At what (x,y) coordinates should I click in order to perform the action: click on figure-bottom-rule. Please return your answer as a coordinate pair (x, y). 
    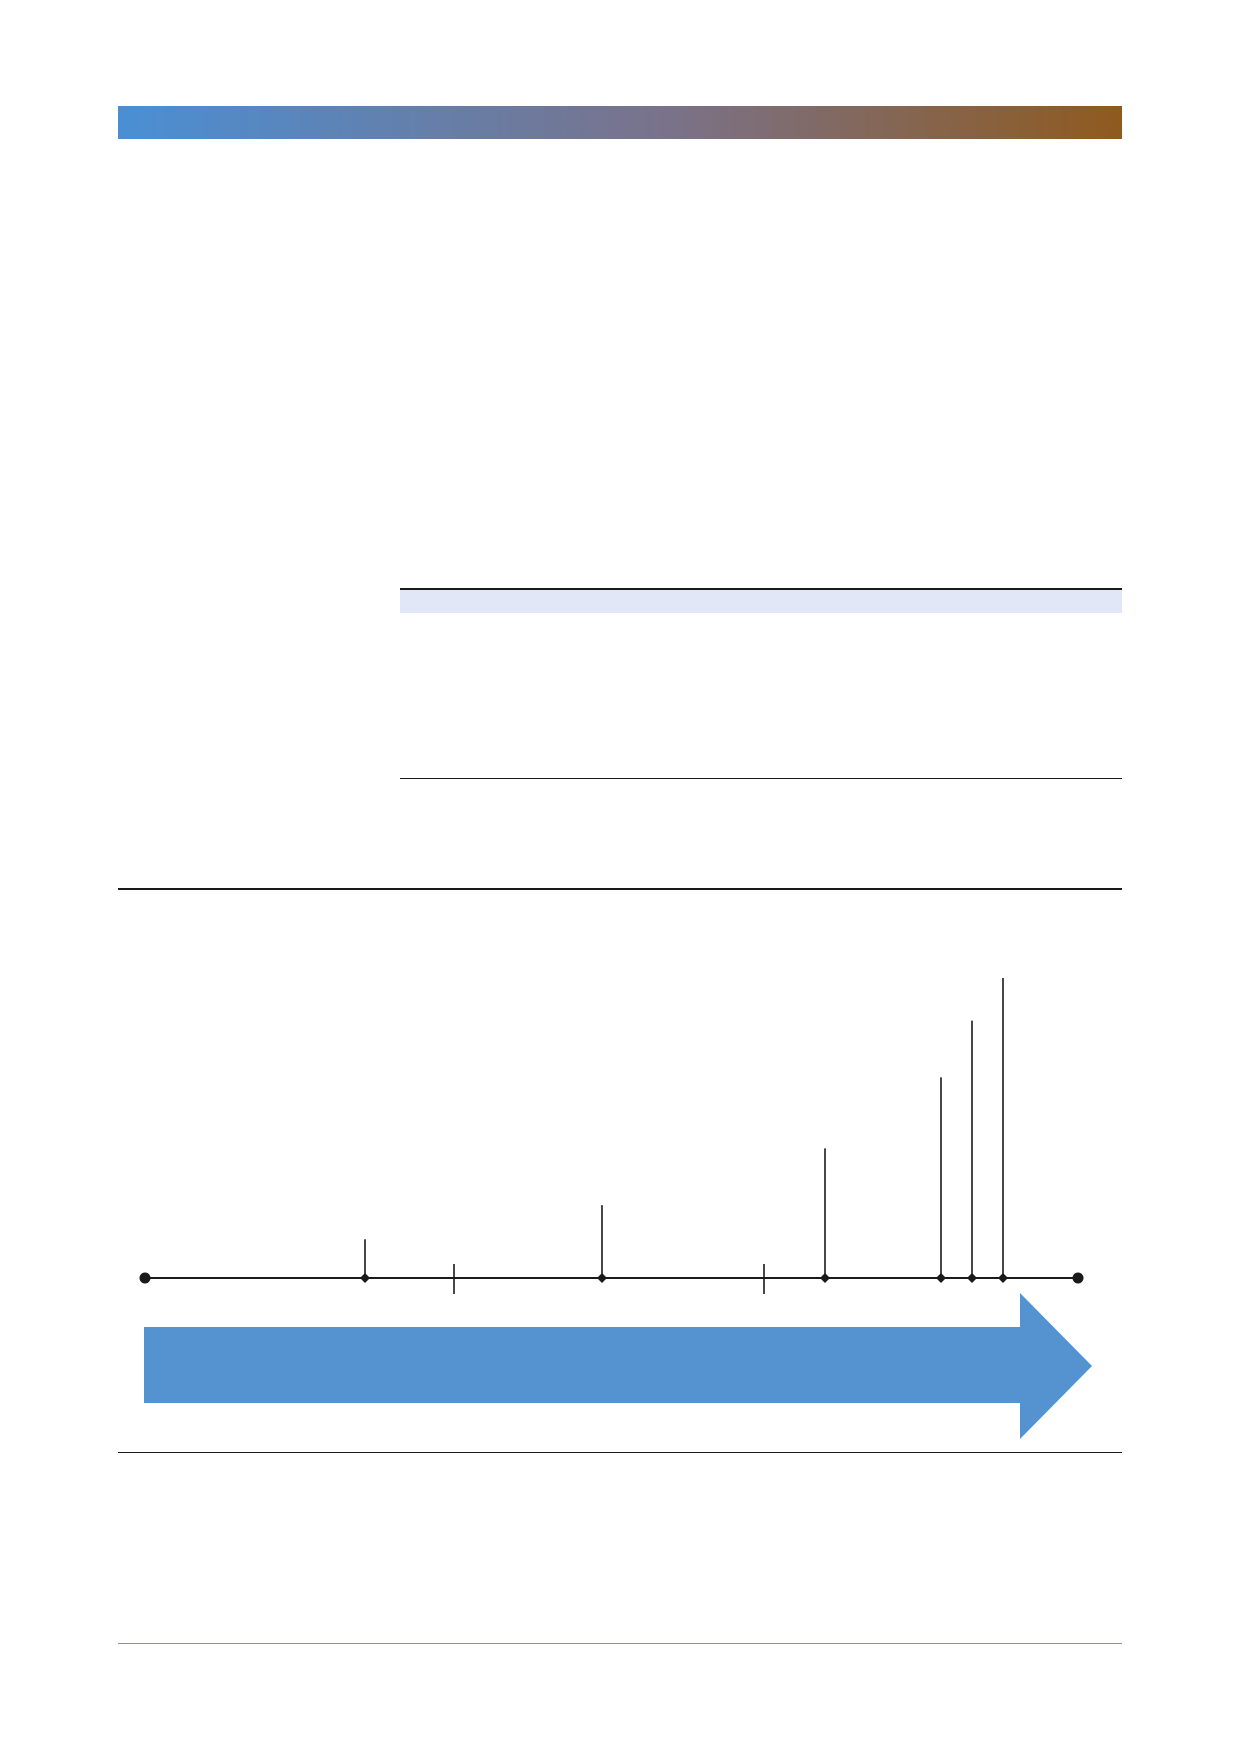
    Looking at the image, I should click on (620, 1452).